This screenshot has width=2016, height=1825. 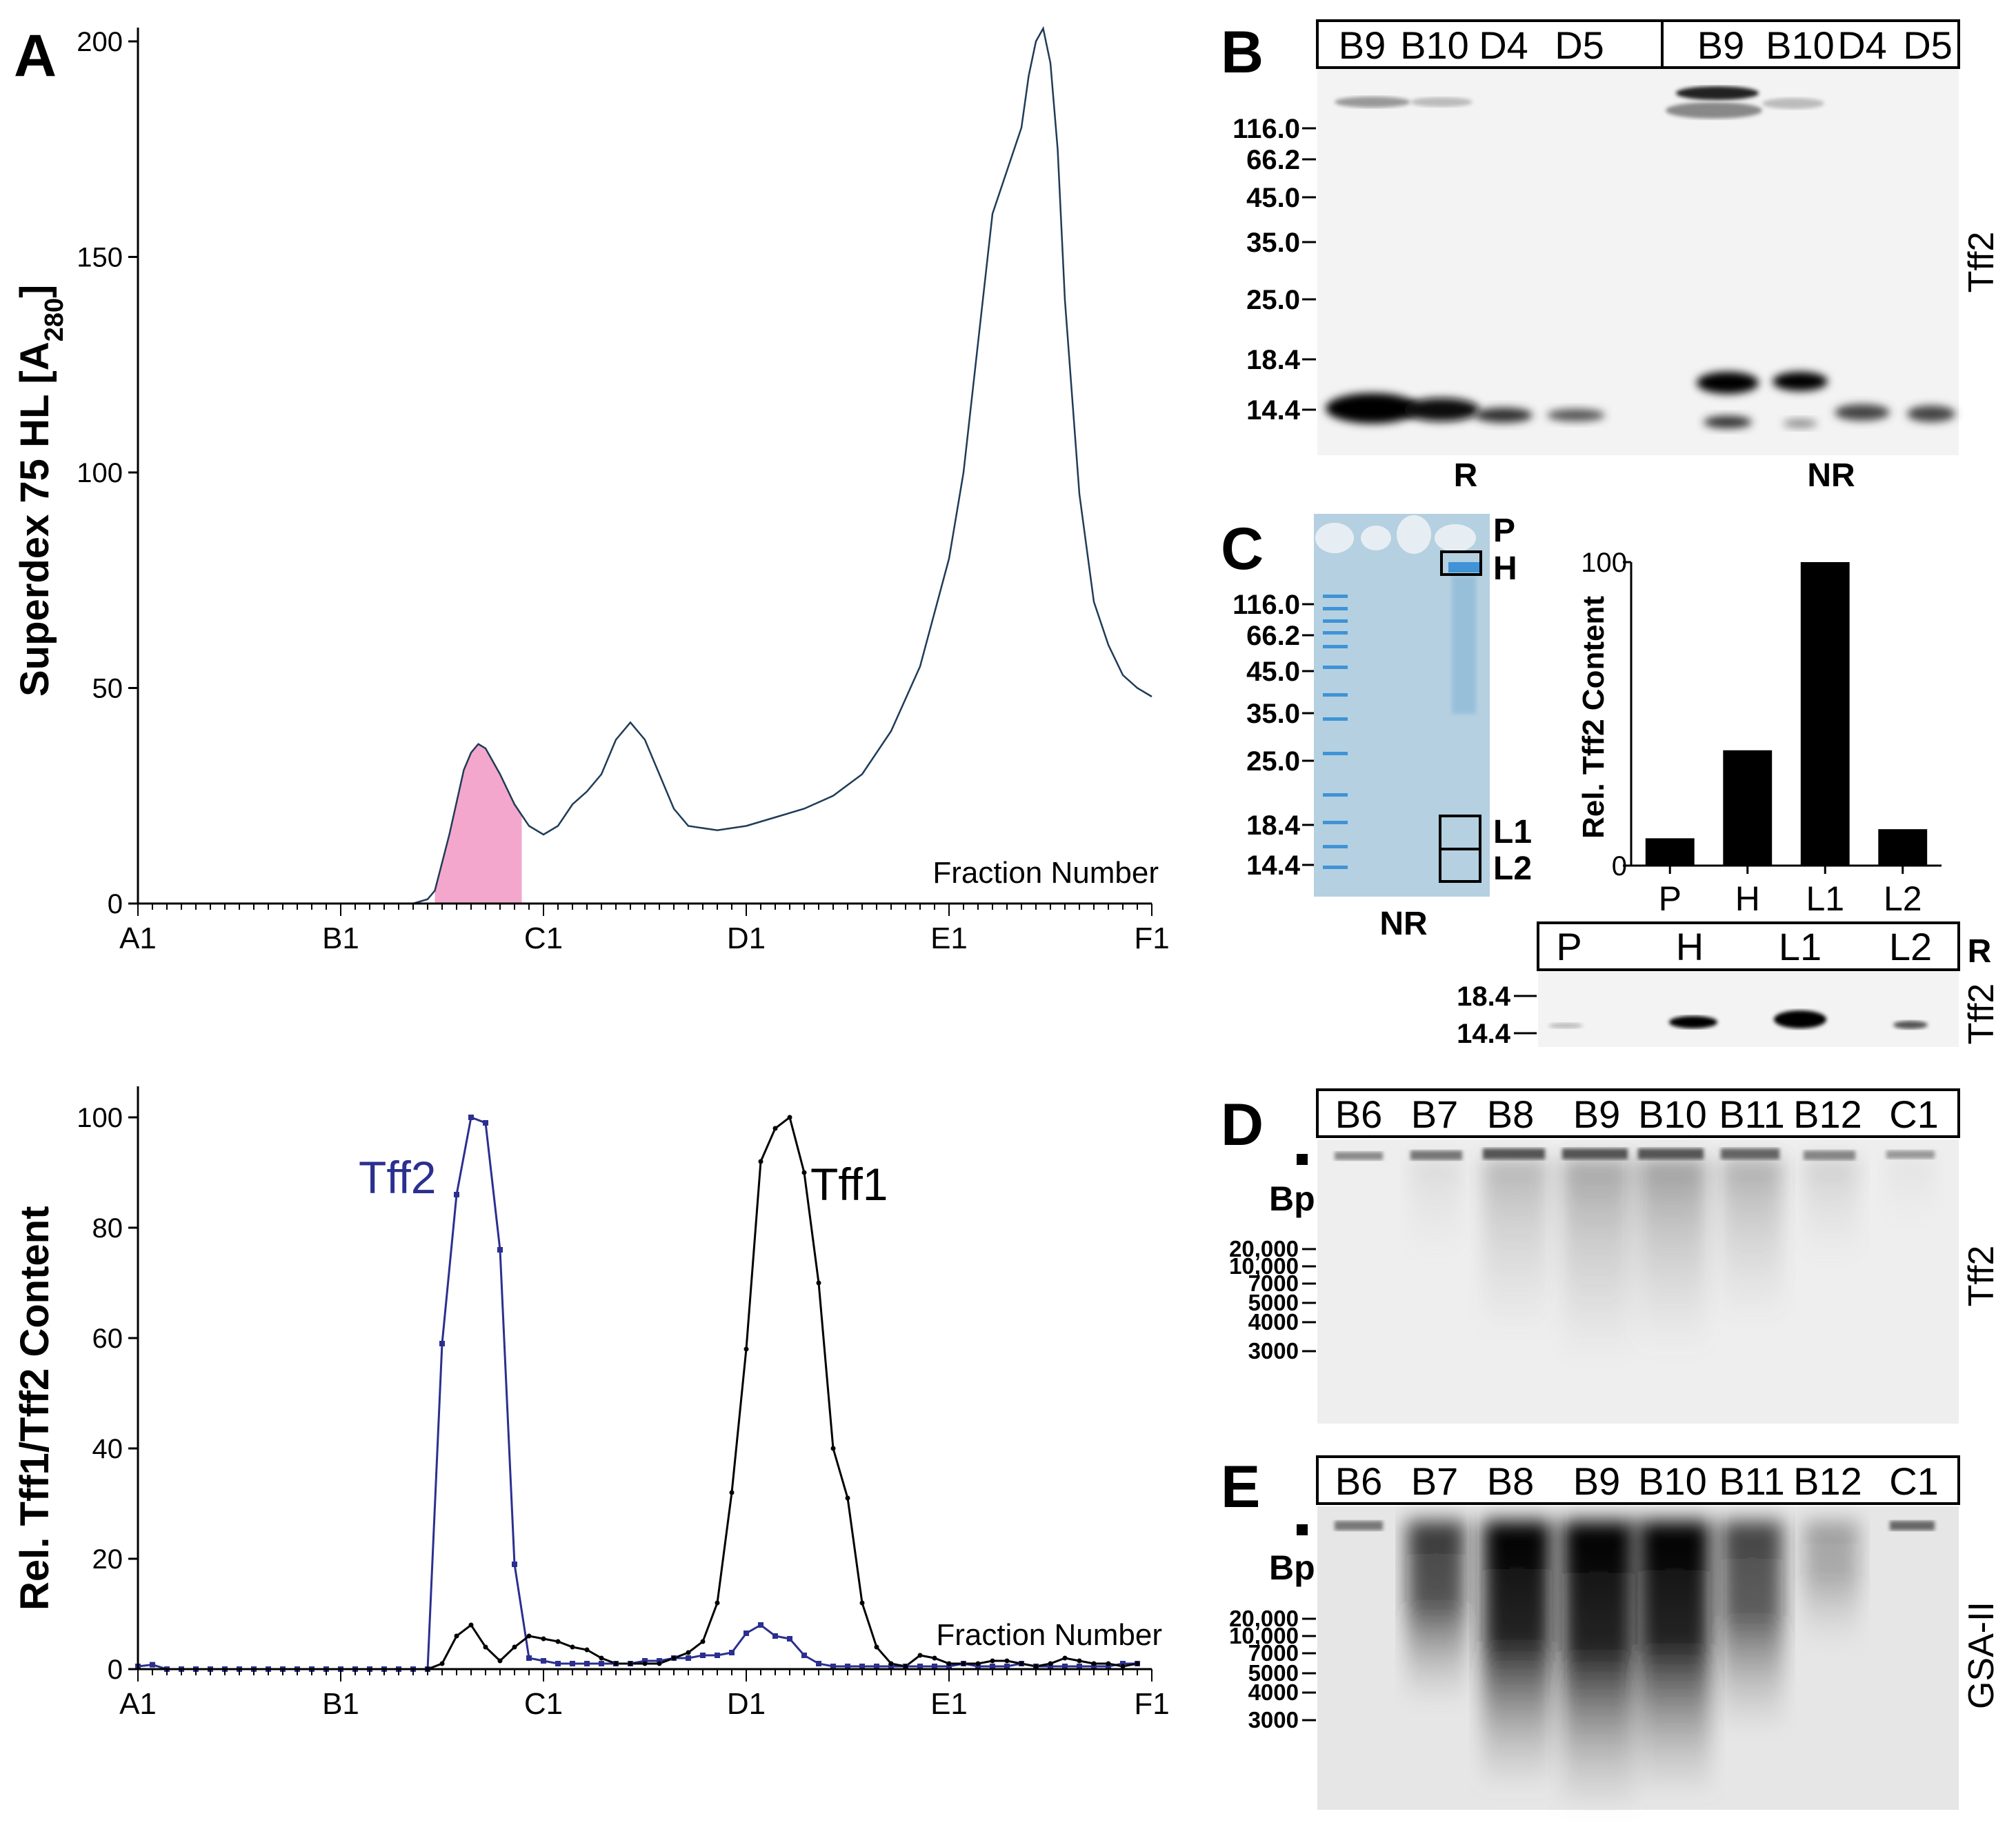 I want to click on region-label: P, so click(x=1504, y=530).